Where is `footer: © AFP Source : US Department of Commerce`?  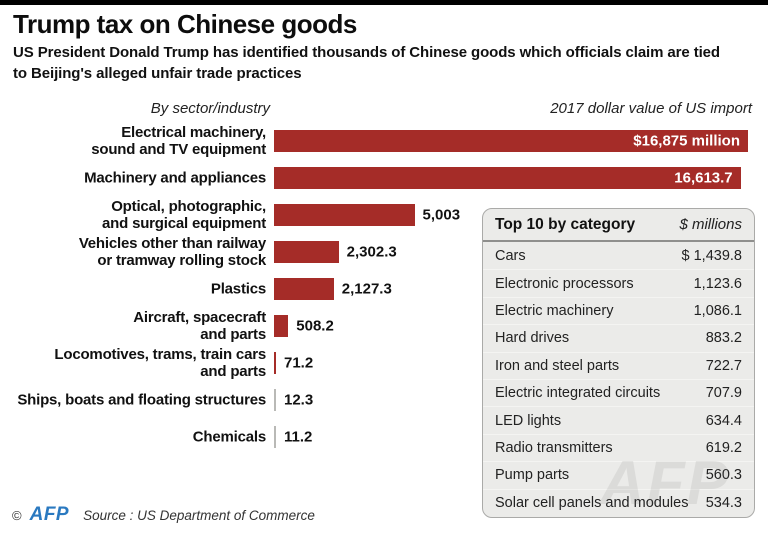 footer: © AFP Source : US Department of Commerce is located at coordinates (163, 515).